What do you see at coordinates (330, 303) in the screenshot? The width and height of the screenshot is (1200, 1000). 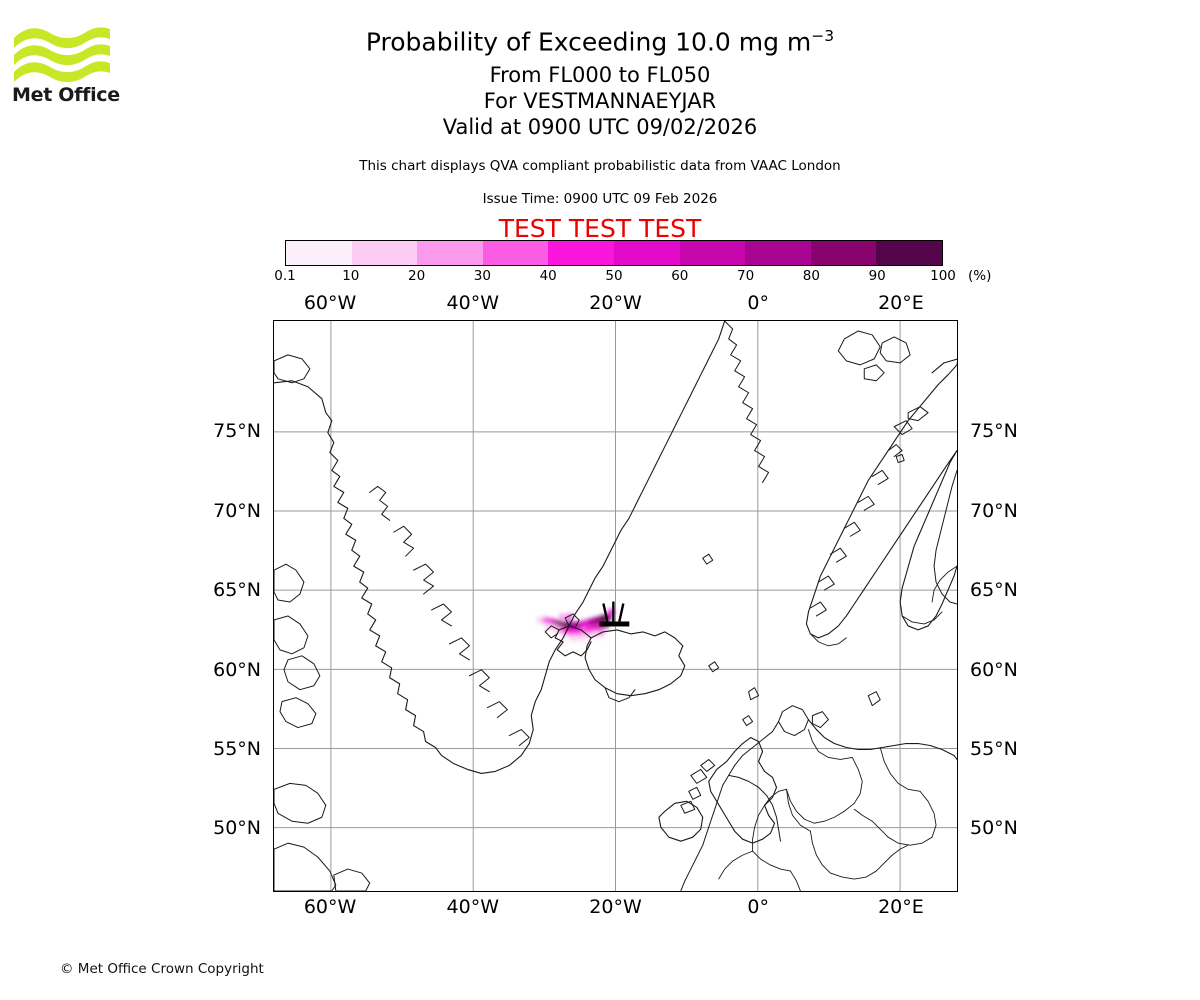 I see `lon-label-top-0: 60°W` at bounding box center [330, 303].